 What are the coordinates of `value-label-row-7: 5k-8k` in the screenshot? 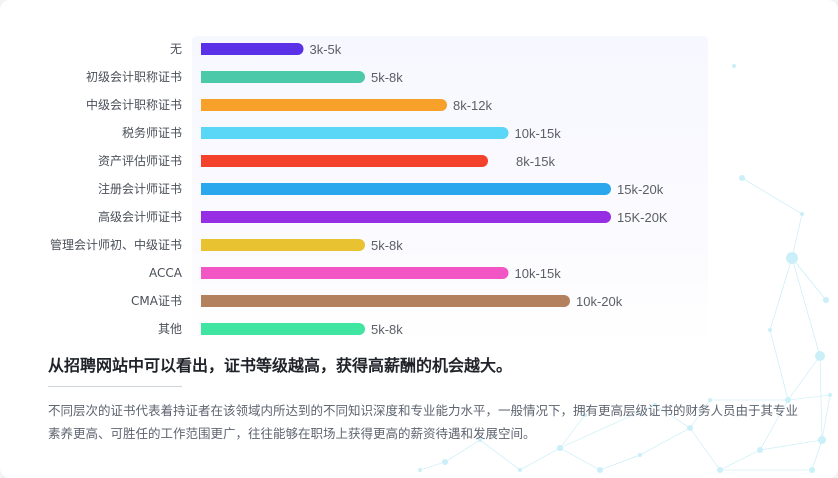 It's located at (387, 245).